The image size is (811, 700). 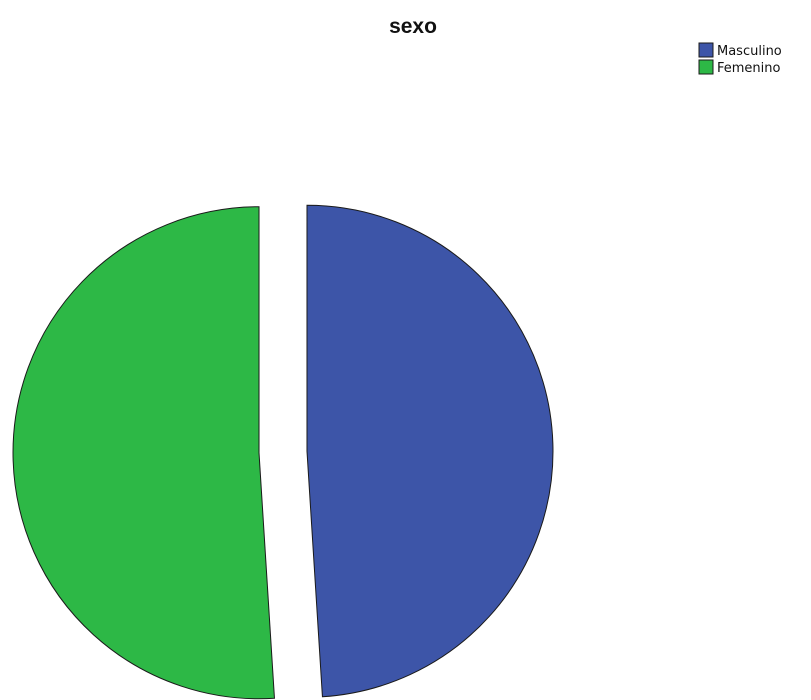 I want to click on legend-item-masculino: Masculino, so click(x=740, y=50).